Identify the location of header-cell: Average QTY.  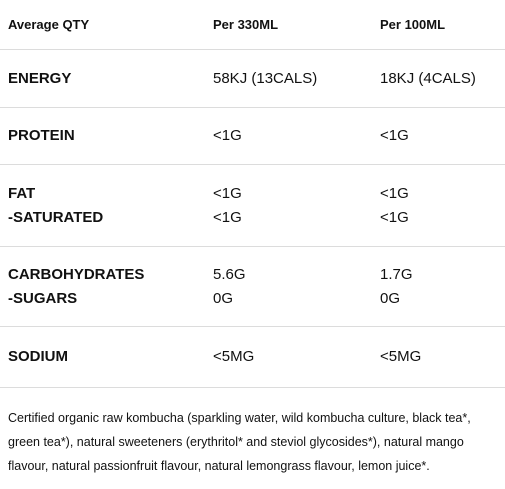
(49, 24).